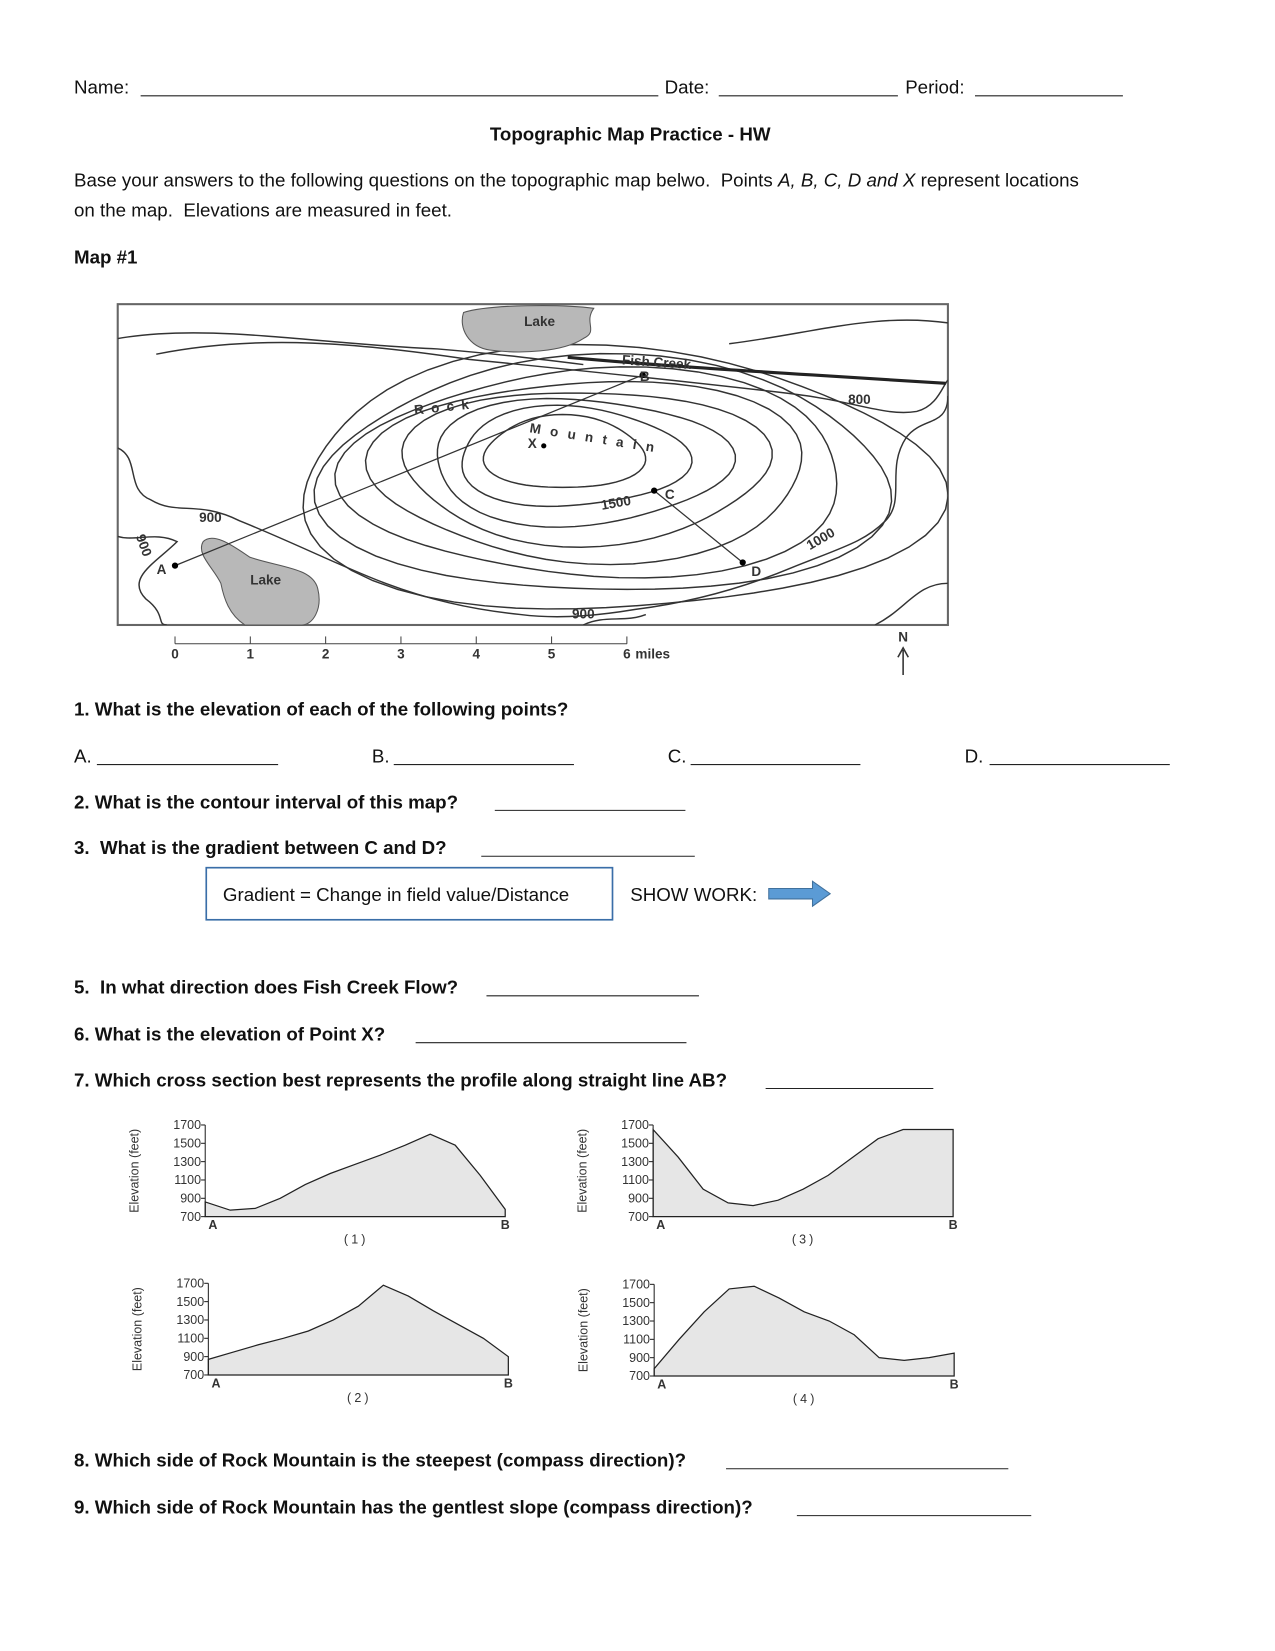 The image size is (1275, 1651). Describe the element at coordinates (251, 653) in the screenshot. I see `scale-label: 1` at that location.